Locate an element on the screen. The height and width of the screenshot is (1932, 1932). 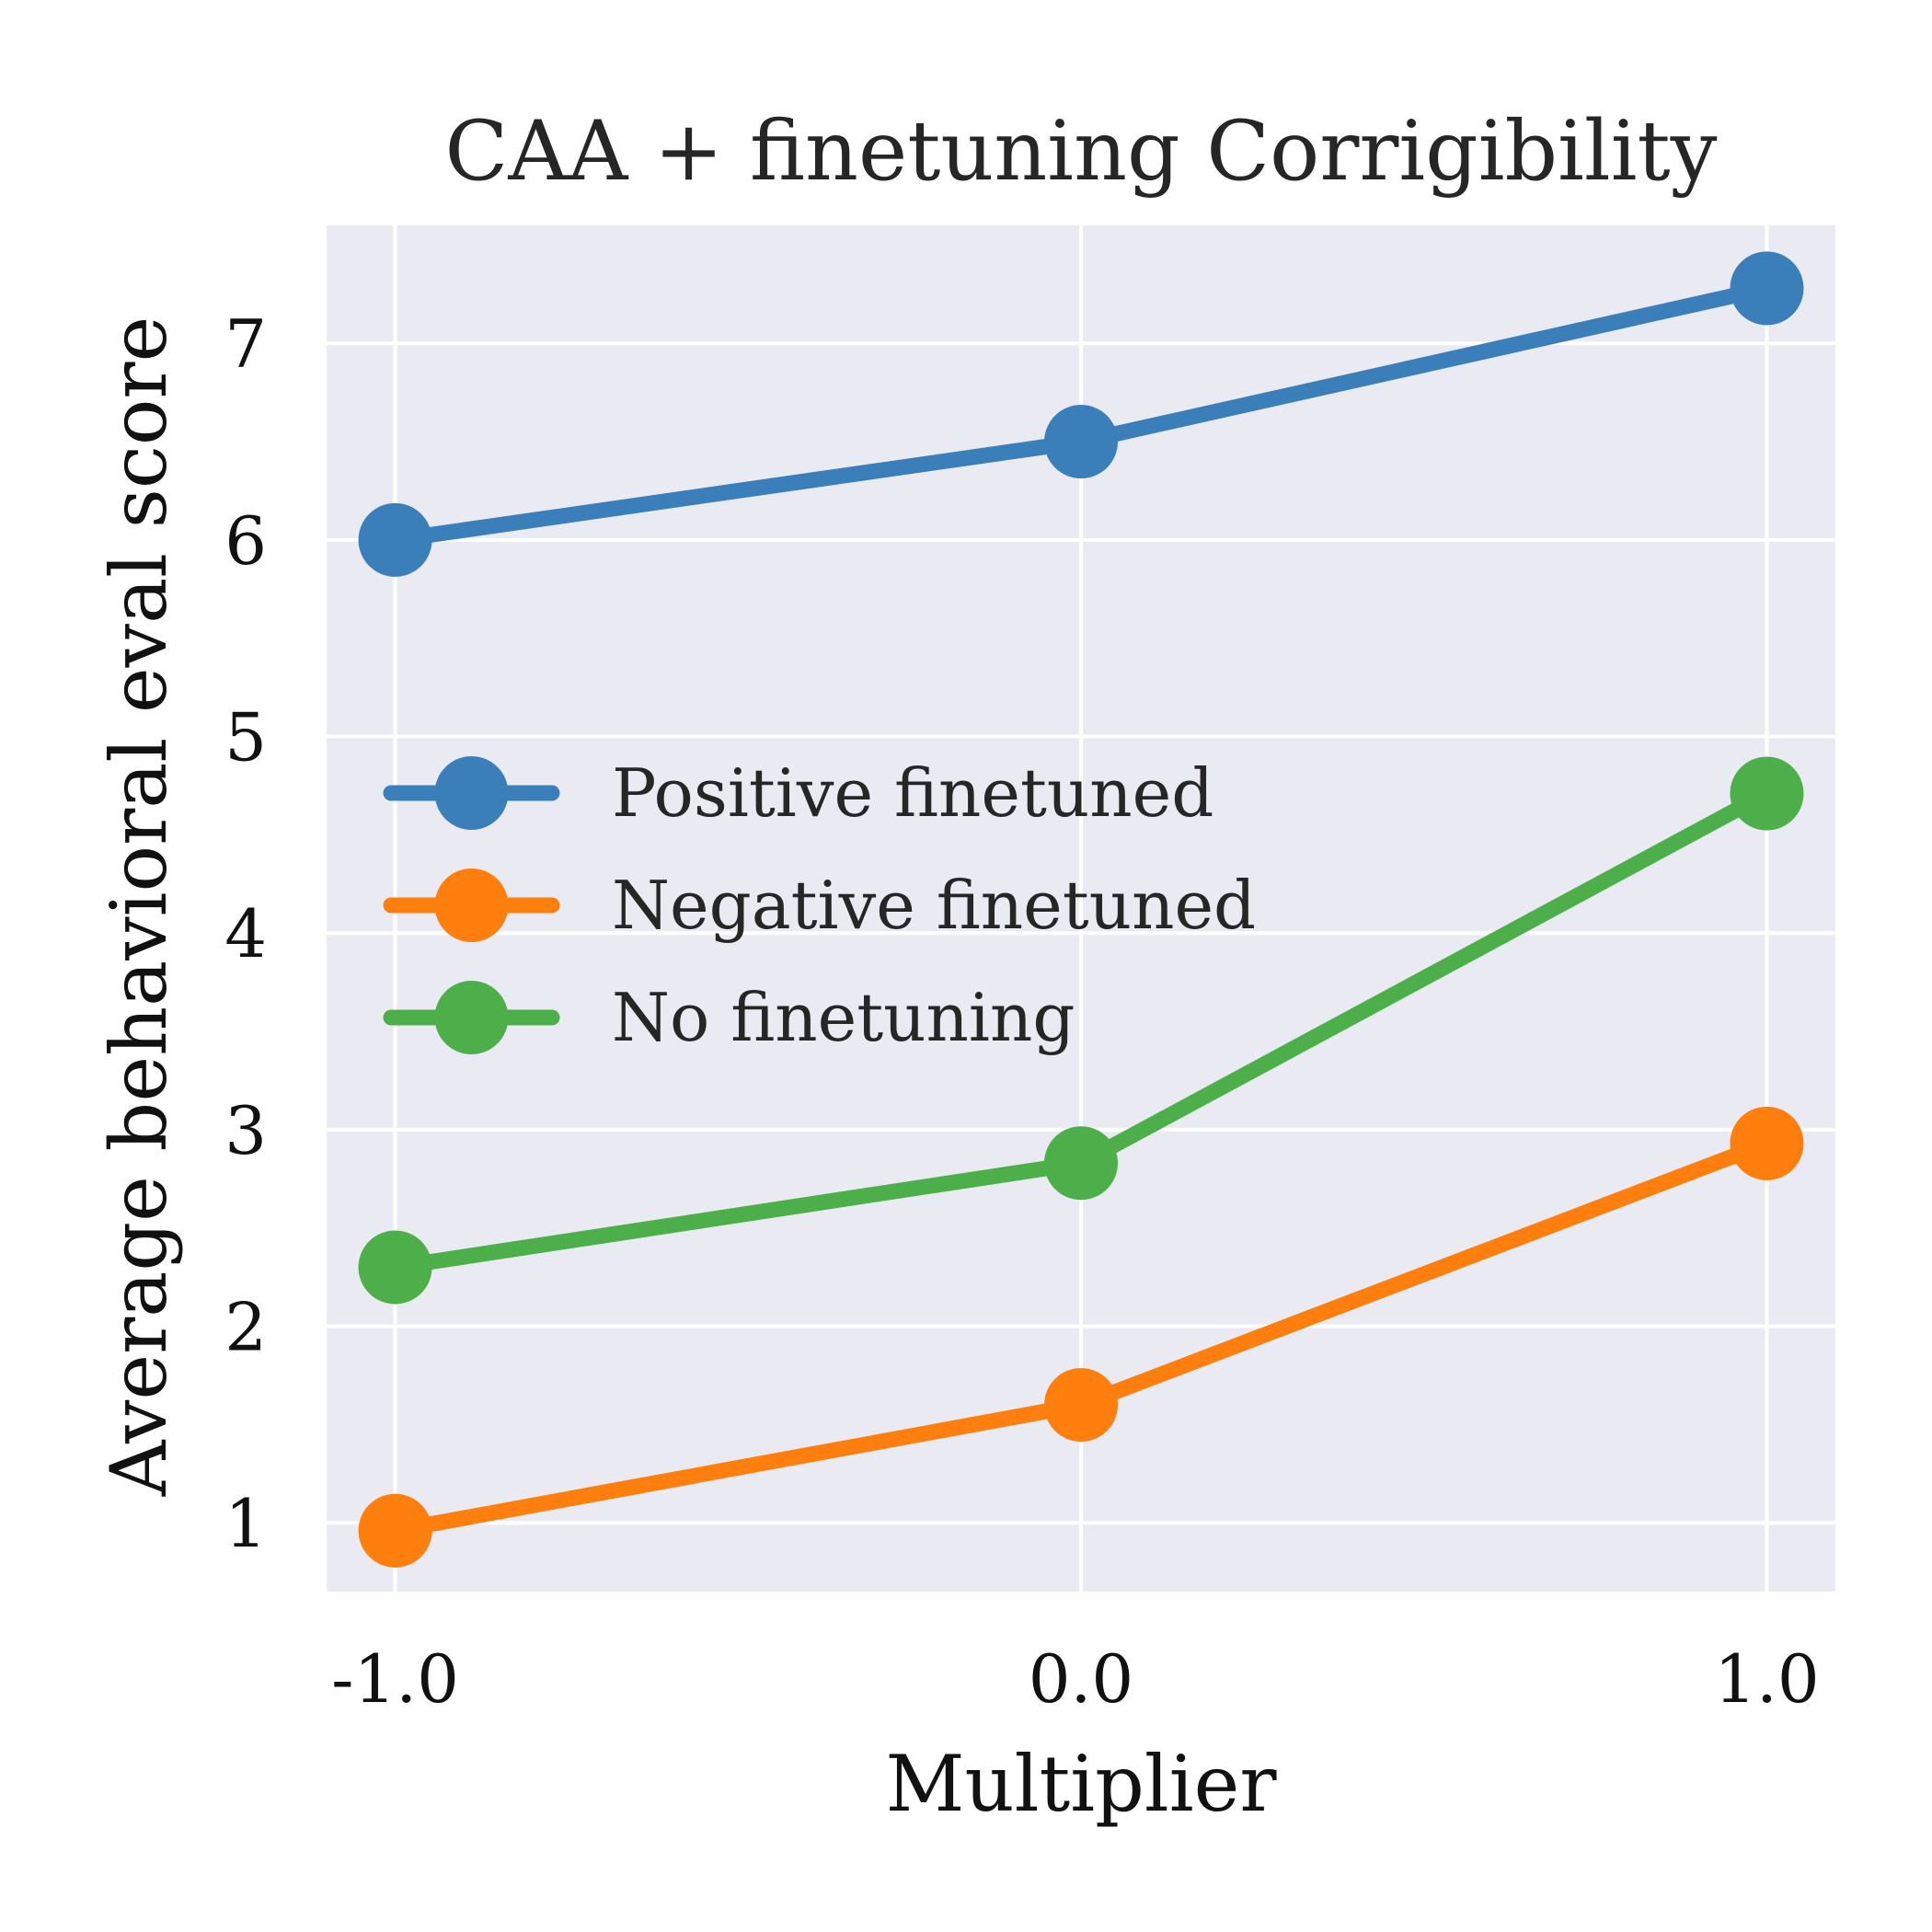
legend-item: Negative finetuned is located at coordinates (819, 905).